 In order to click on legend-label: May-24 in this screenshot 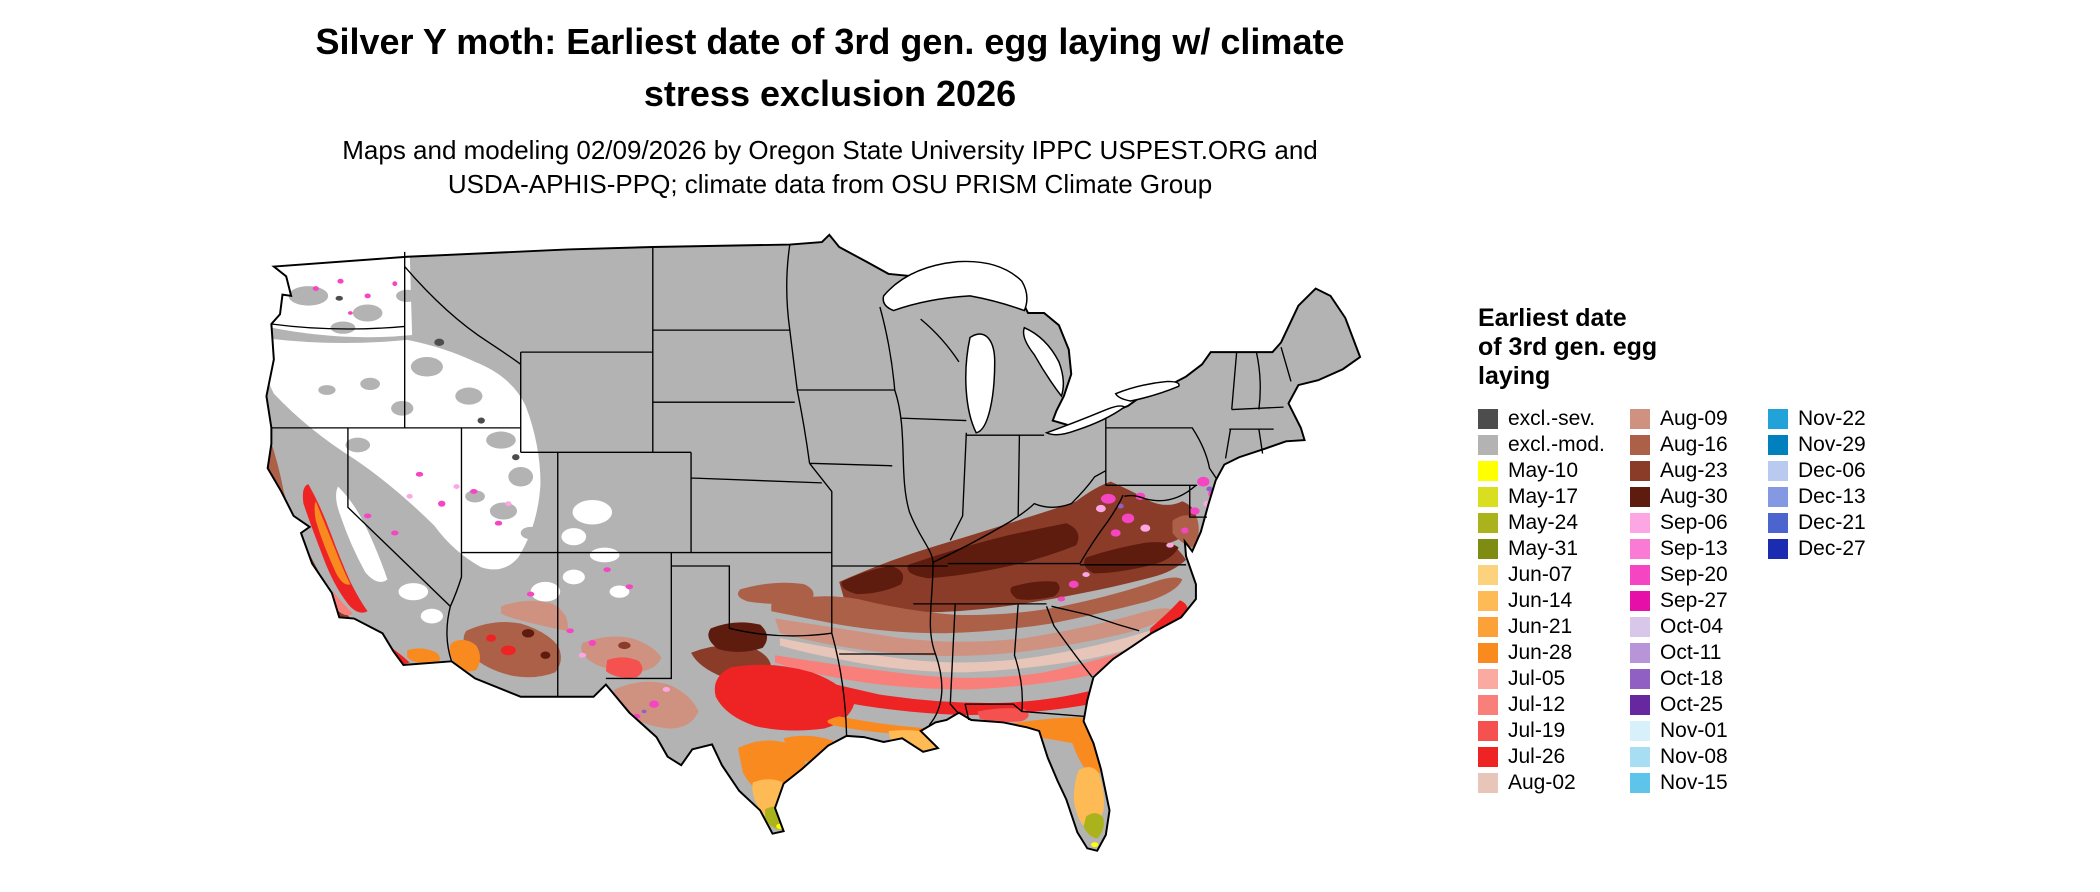, I will do `click(1543, 523)`.